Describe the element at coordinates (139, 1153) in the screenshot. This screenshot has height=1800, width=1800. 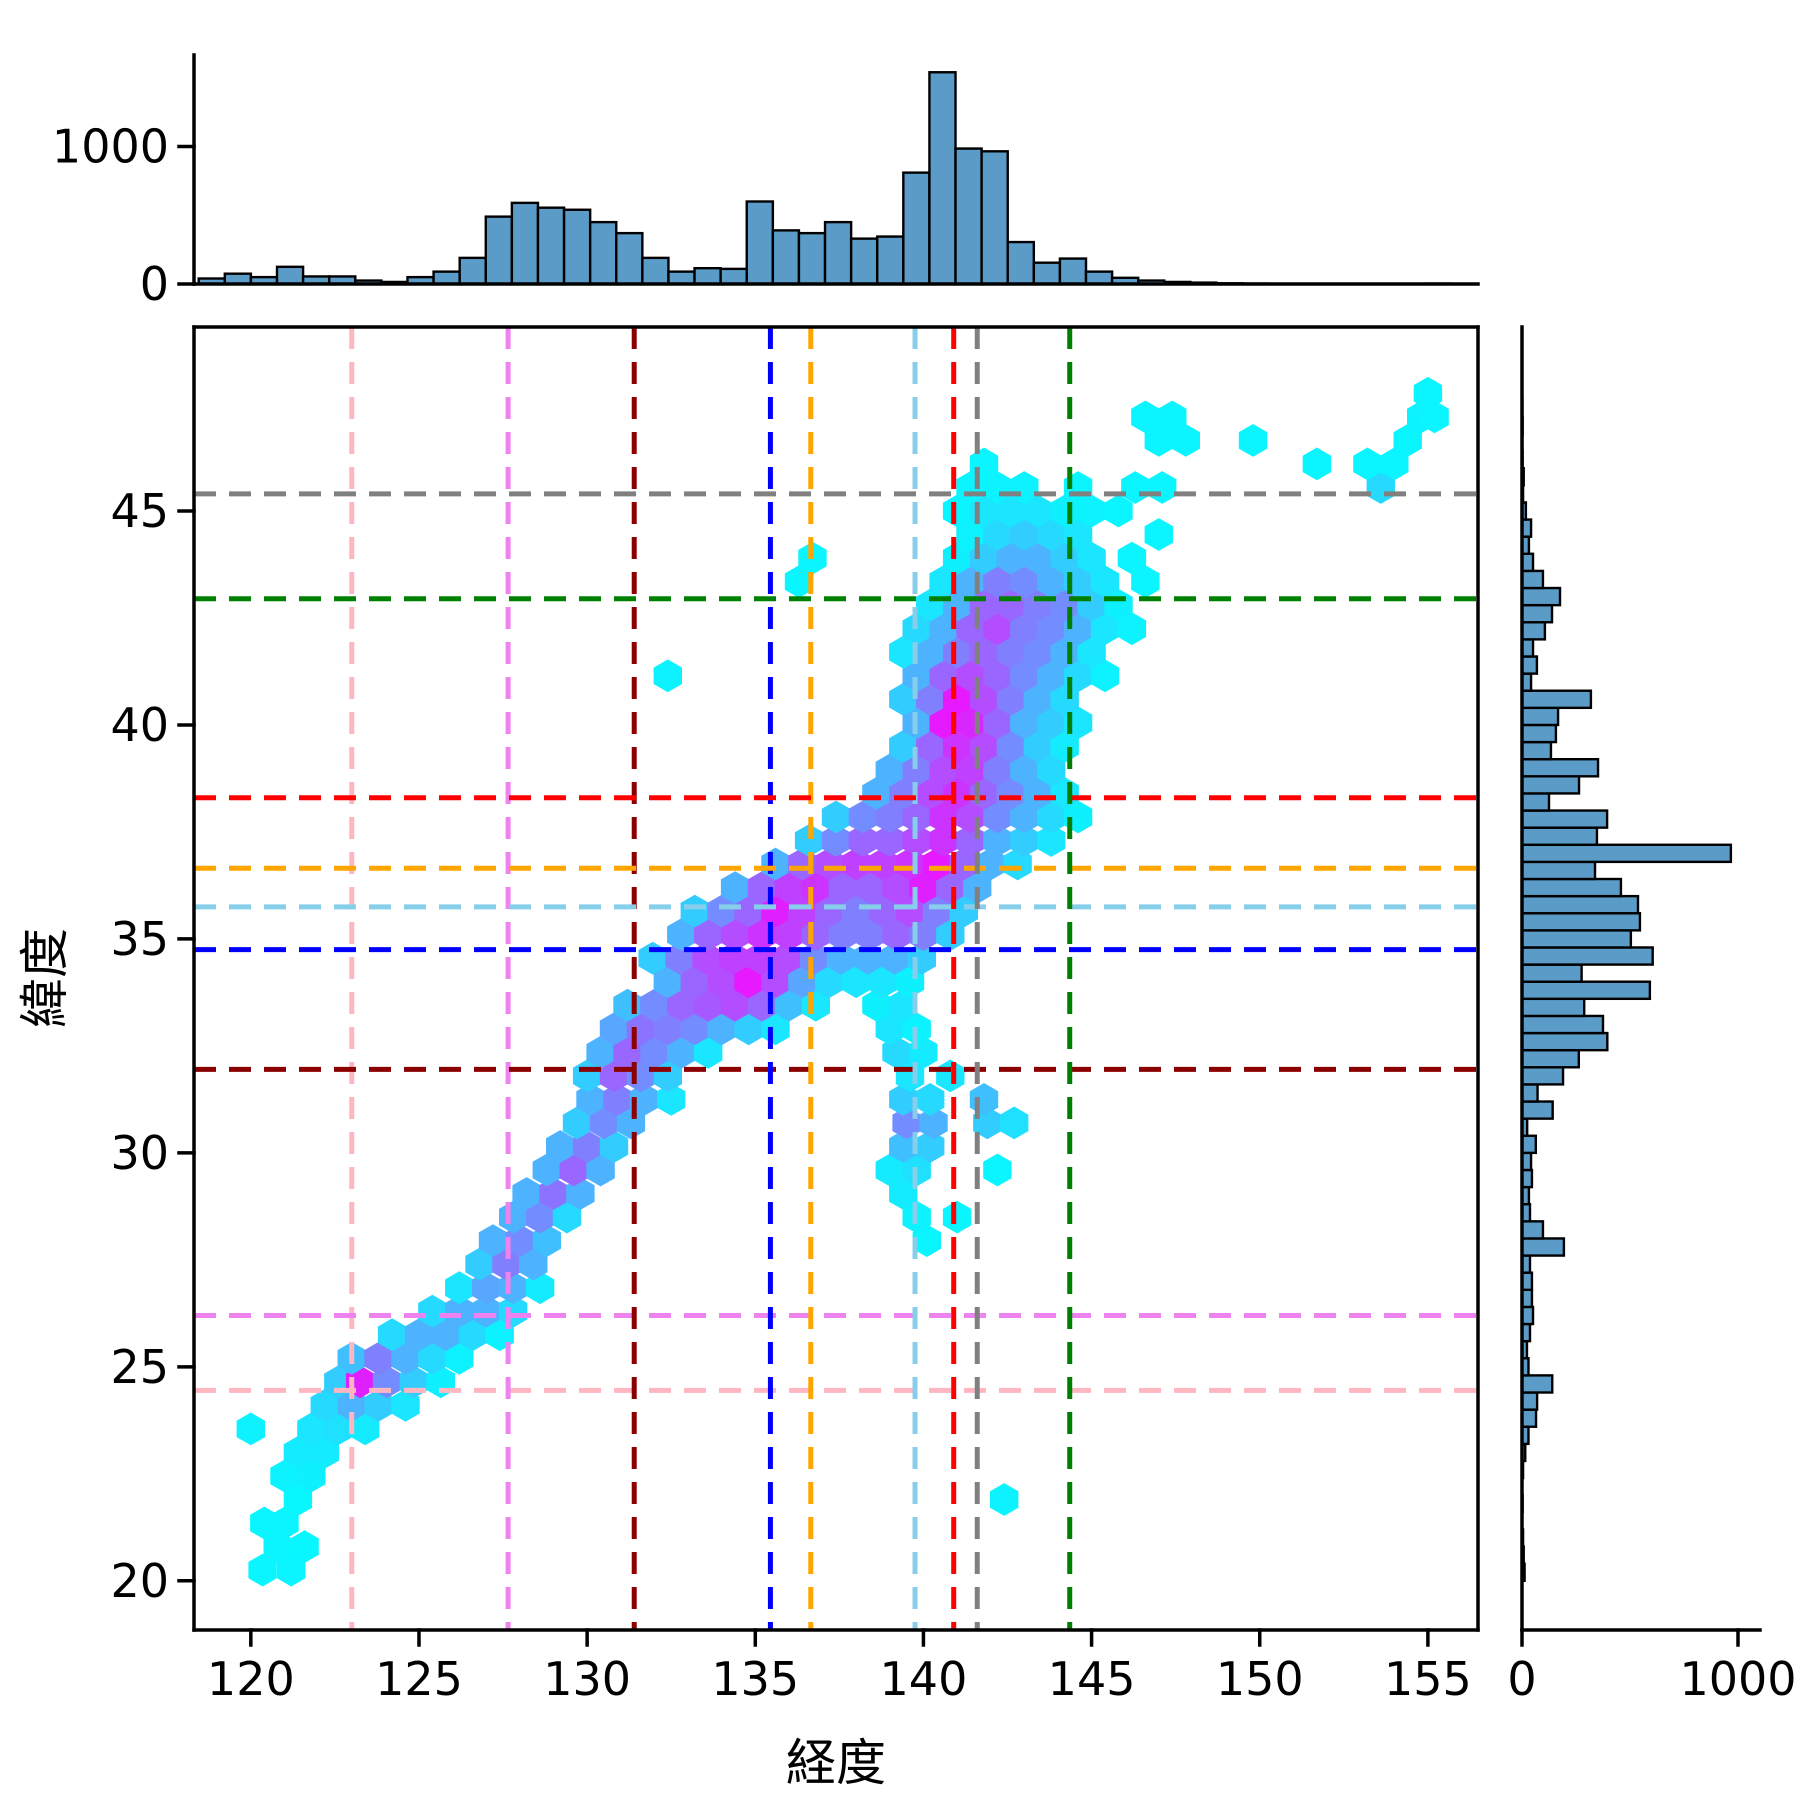
I see `y-tick-label: 30` at that location.